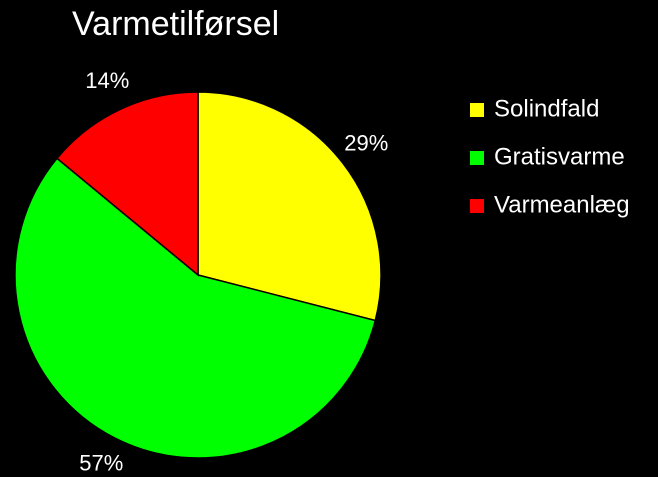 The image size is (658, 477). I want to click on data-label: 57%, so click(101, 463).